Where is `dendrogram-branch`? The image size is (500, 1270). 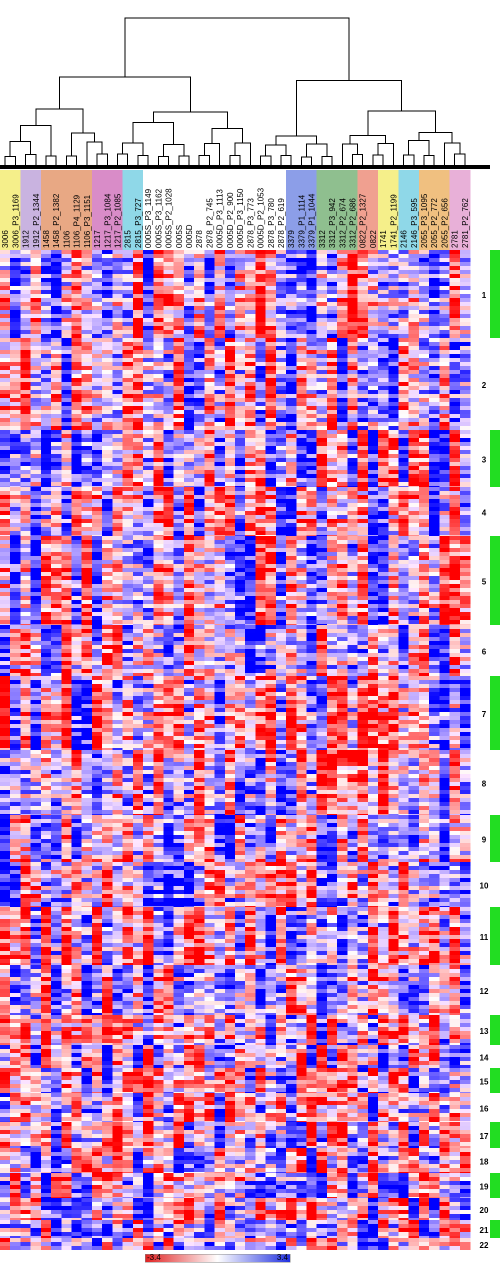
dendrogram-branch is located at coordinates (306, 160).